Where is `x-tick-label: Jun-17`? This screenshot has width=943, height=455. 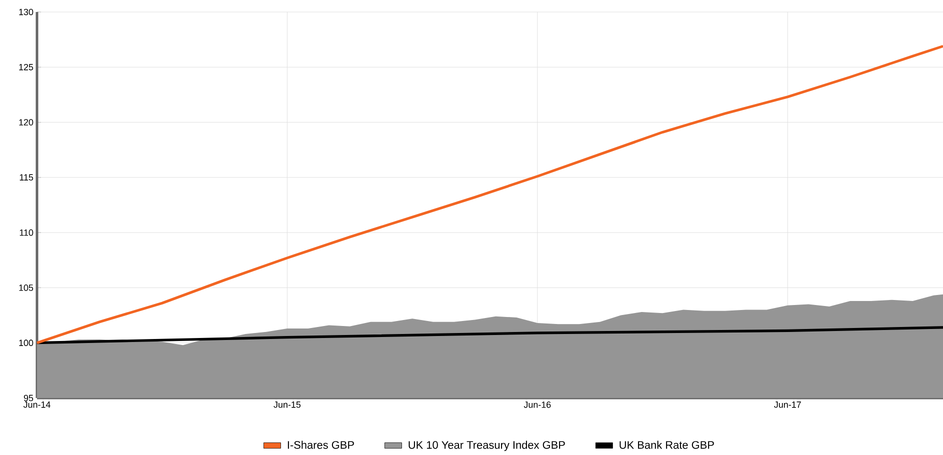
x-tick-label: Jun-17 is located at coordinates (787, 405).